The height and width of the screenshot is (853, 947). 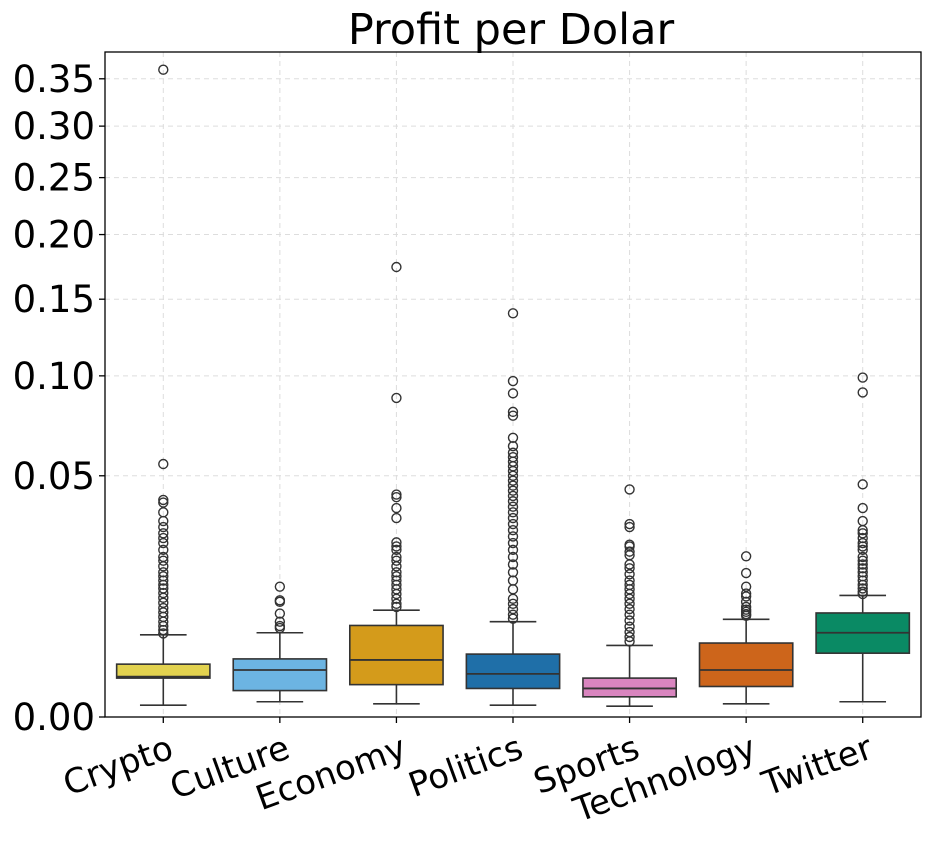 What do you see at coordinates (54, 126) in the screenshot?
I see `y-tick-label: 0.30` at bounding box center [54, 126].